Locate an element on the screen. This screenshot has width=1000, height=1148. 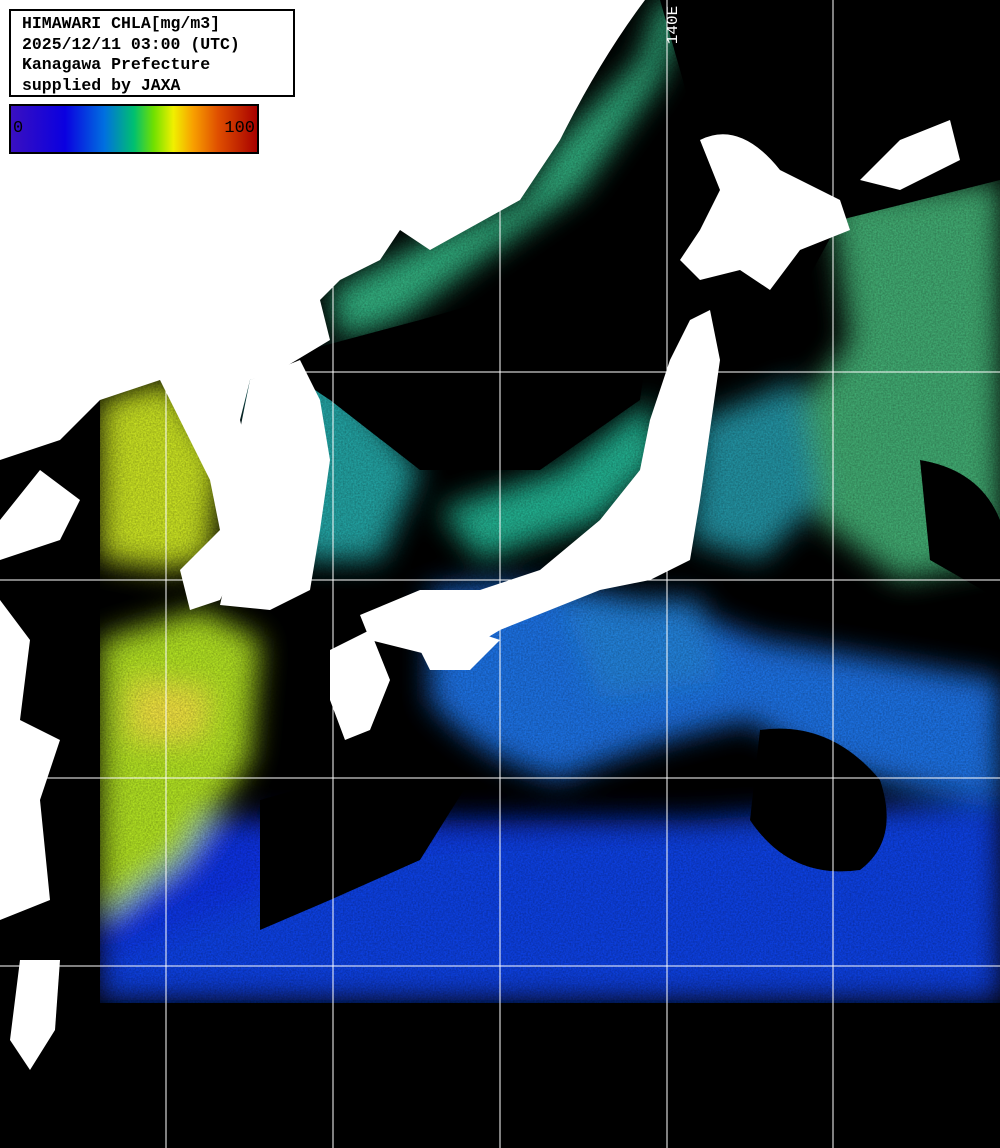
shikoku is located at coordinates (460, 650).